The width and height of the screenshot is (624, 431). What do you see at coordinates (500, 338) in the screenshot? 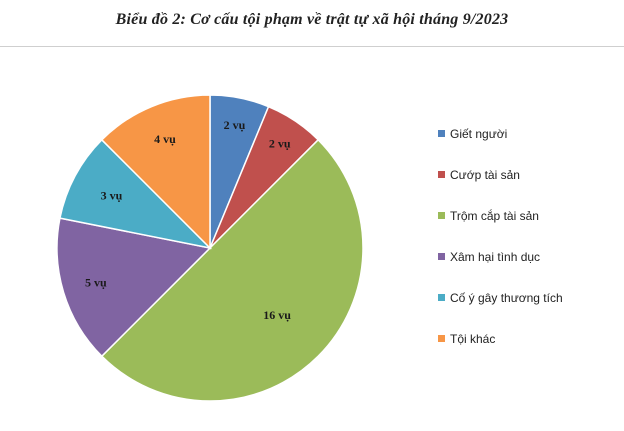
I see `legend-item-toi-khac: Tội khác` at bounding box center [500, 338].